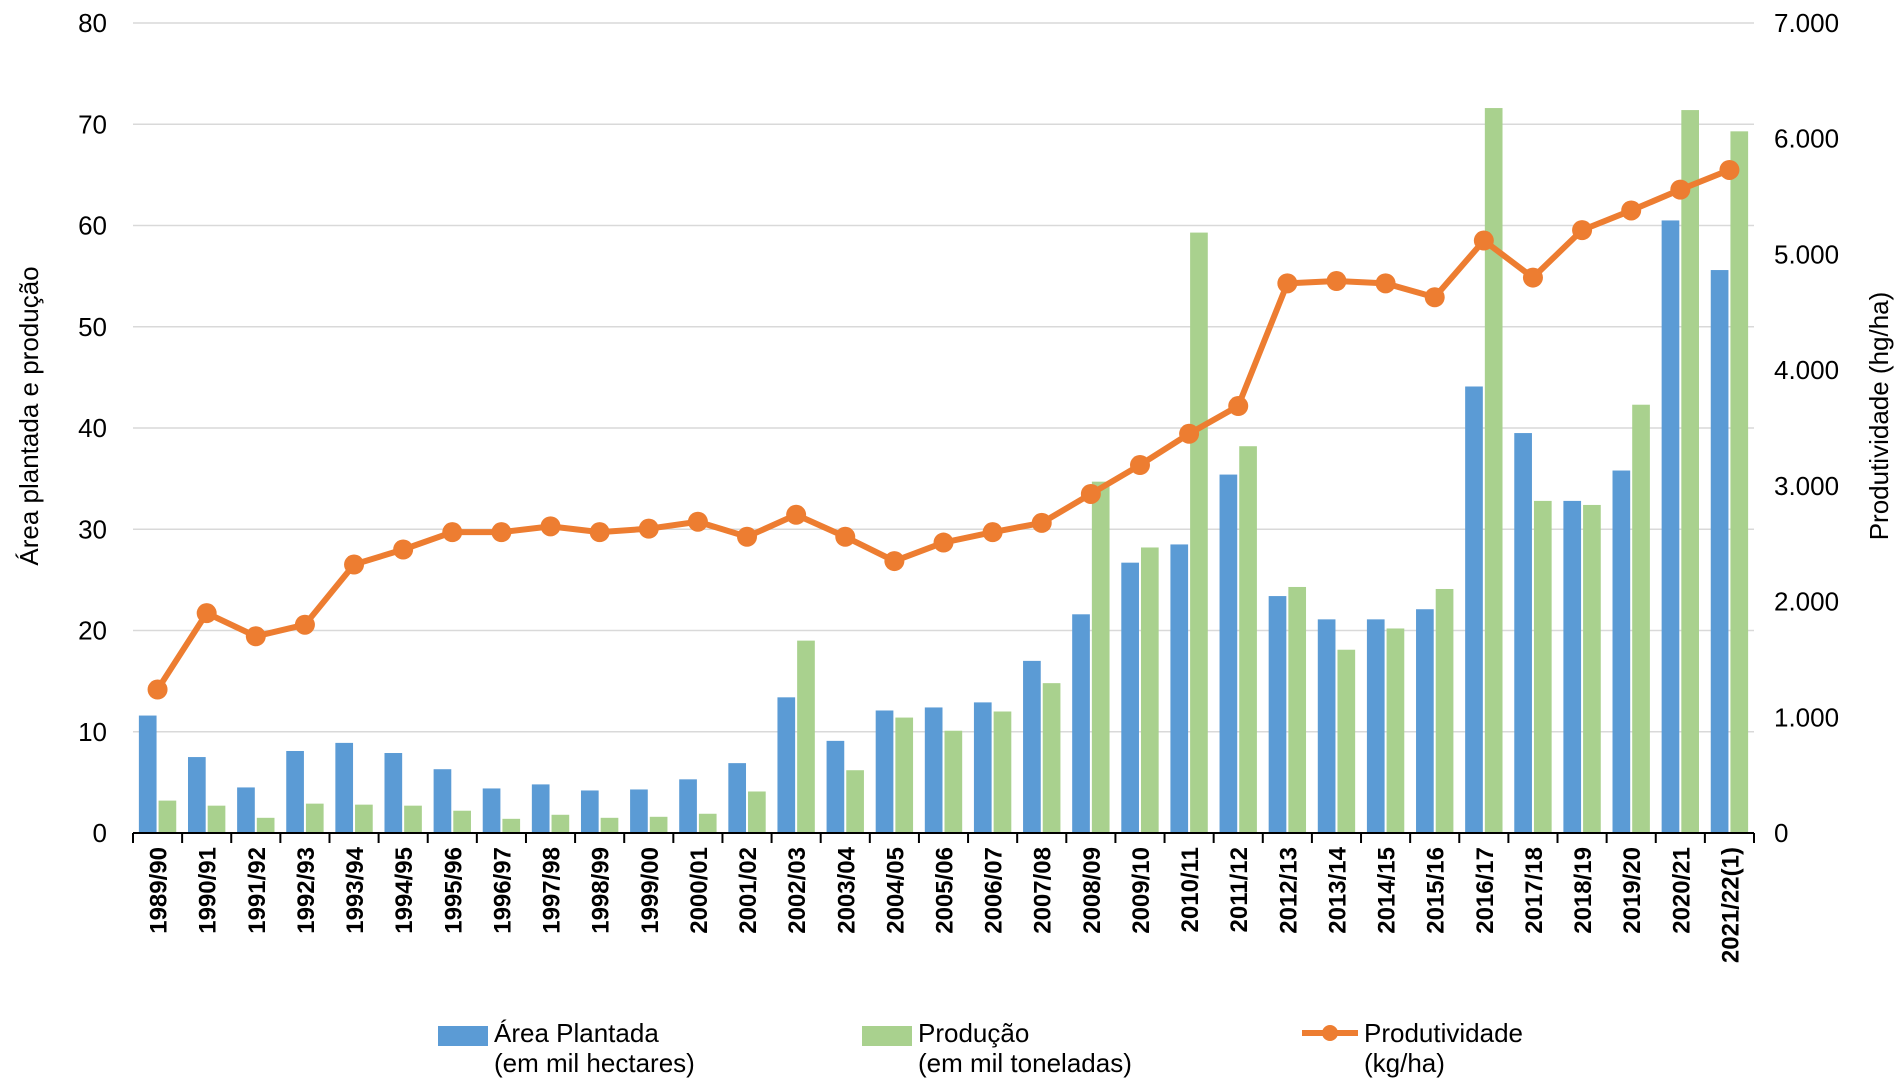 This screenshot has height=1081, width=1903. I want to click on x-tick-label: 1990/91, so click(208, 890).